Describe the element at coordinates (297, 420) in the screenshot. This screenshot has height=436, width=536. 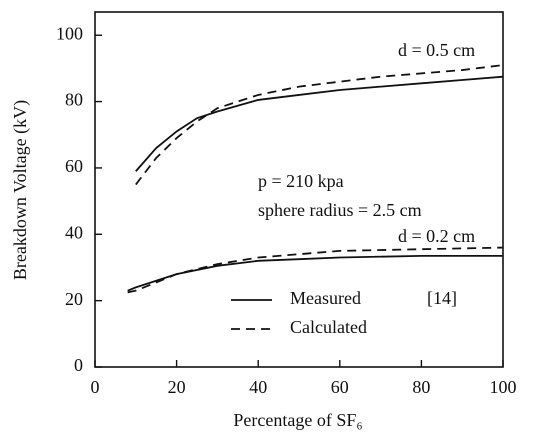
I see `x-axis-label: Percentage of SF₆` at that location.